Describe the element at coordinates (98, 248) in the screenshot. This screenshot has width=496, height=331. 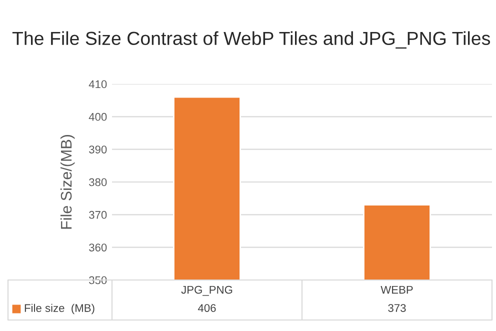
I see `y-tick-label: 360` at that location.